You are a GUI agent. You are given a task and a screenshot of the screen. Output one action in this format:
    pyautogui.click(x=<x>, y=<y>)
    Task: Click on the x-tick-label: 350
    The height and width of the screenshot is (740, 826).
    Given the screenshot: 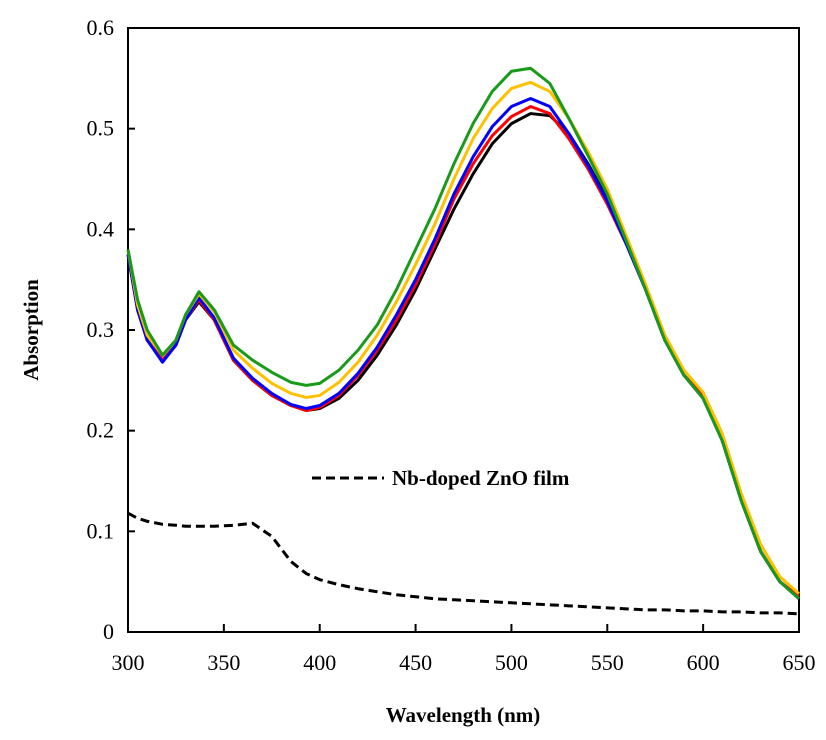 What is the action you would take?
    pyautogui.click(x=223, y=662)
    